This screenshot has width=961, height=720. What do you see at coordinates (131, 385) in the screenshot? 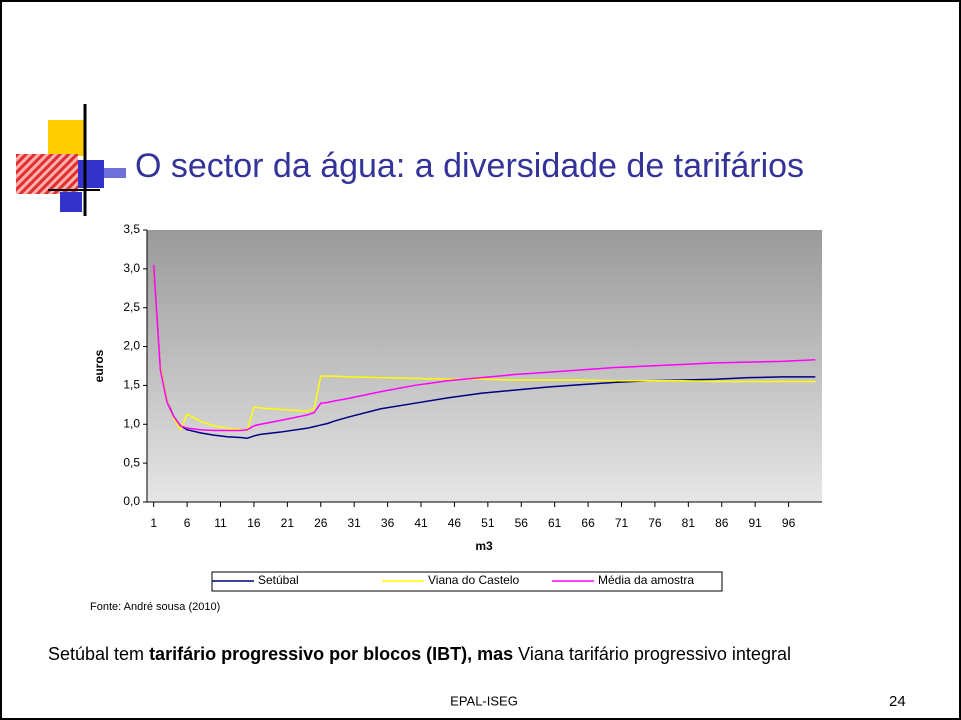
I see `y-tick-label: 1,5` at bounding box center [131, 385].